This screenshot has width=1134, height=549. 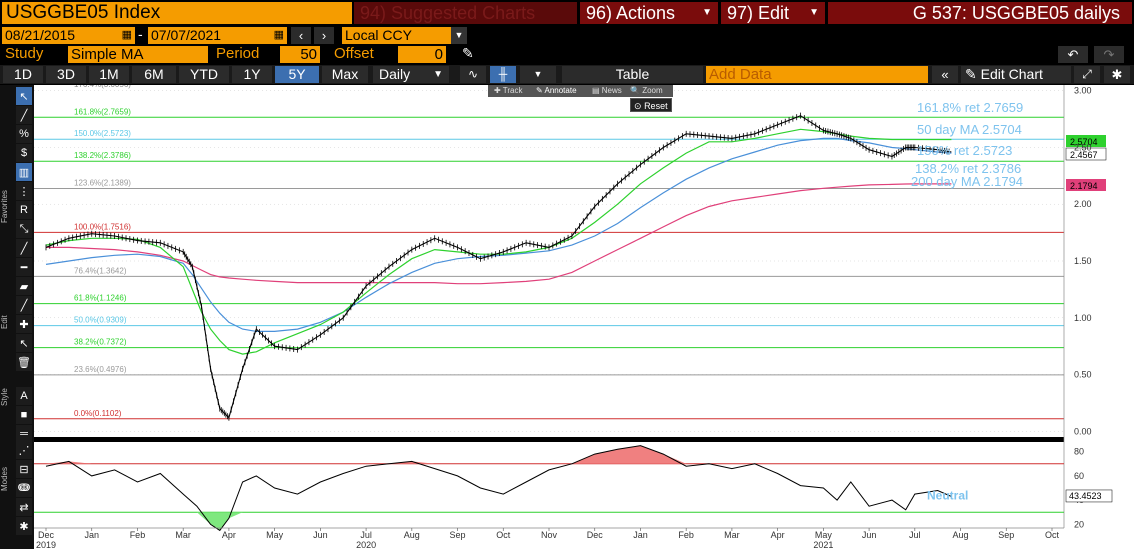 I want to click on range-button-1m: 1M, so click(x=109, y=74).